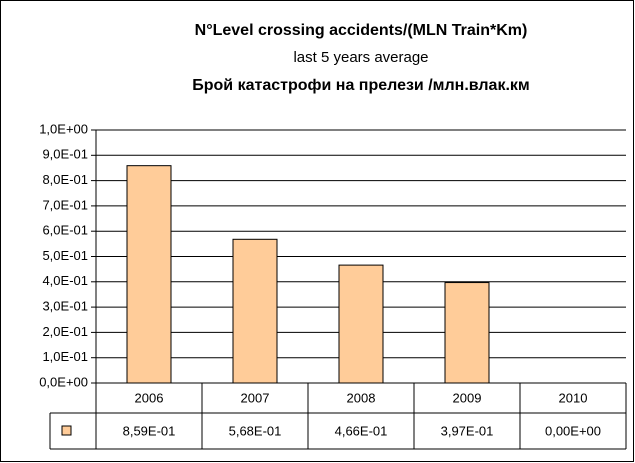  Describe the element at coordinates (65, 280) in the screenshot. I see `y-tick-label: 4,0E-01` at that location.